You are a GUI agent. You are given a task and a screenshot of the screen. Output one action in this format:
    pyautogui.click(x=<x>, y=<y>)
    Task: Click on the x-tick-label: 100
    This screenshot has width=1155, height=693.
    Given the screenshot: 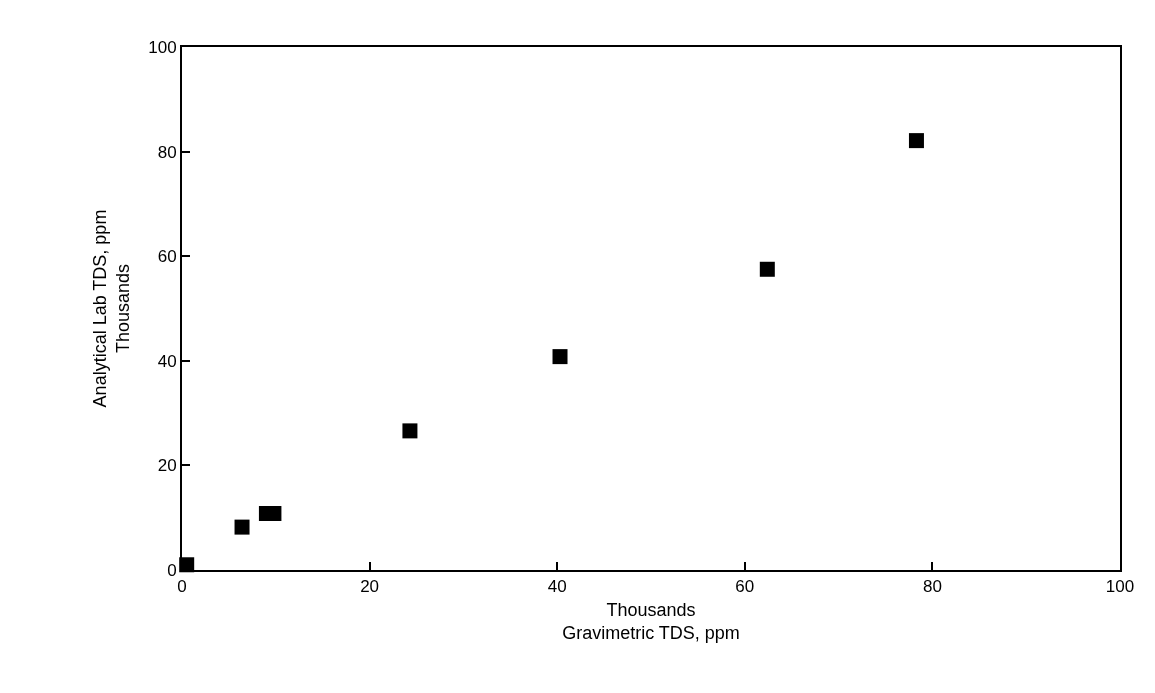 What is the action you would take?
    pyautogui.click(x=1120, y=587)
    